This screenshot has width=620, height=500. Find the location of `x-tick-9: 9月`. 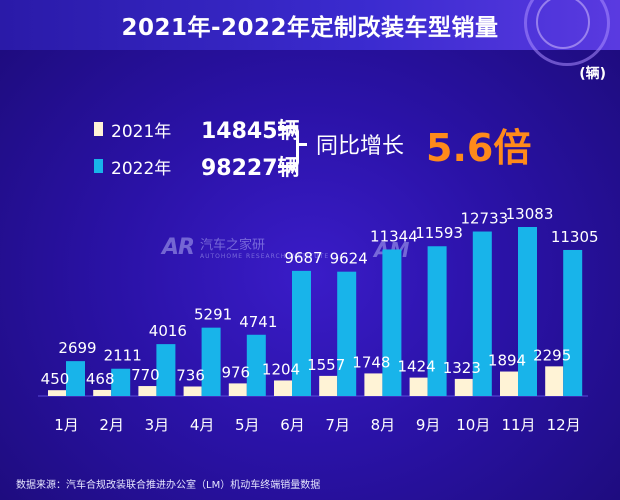

x-tick-9: 9月 is located at coordinates (428, 425).